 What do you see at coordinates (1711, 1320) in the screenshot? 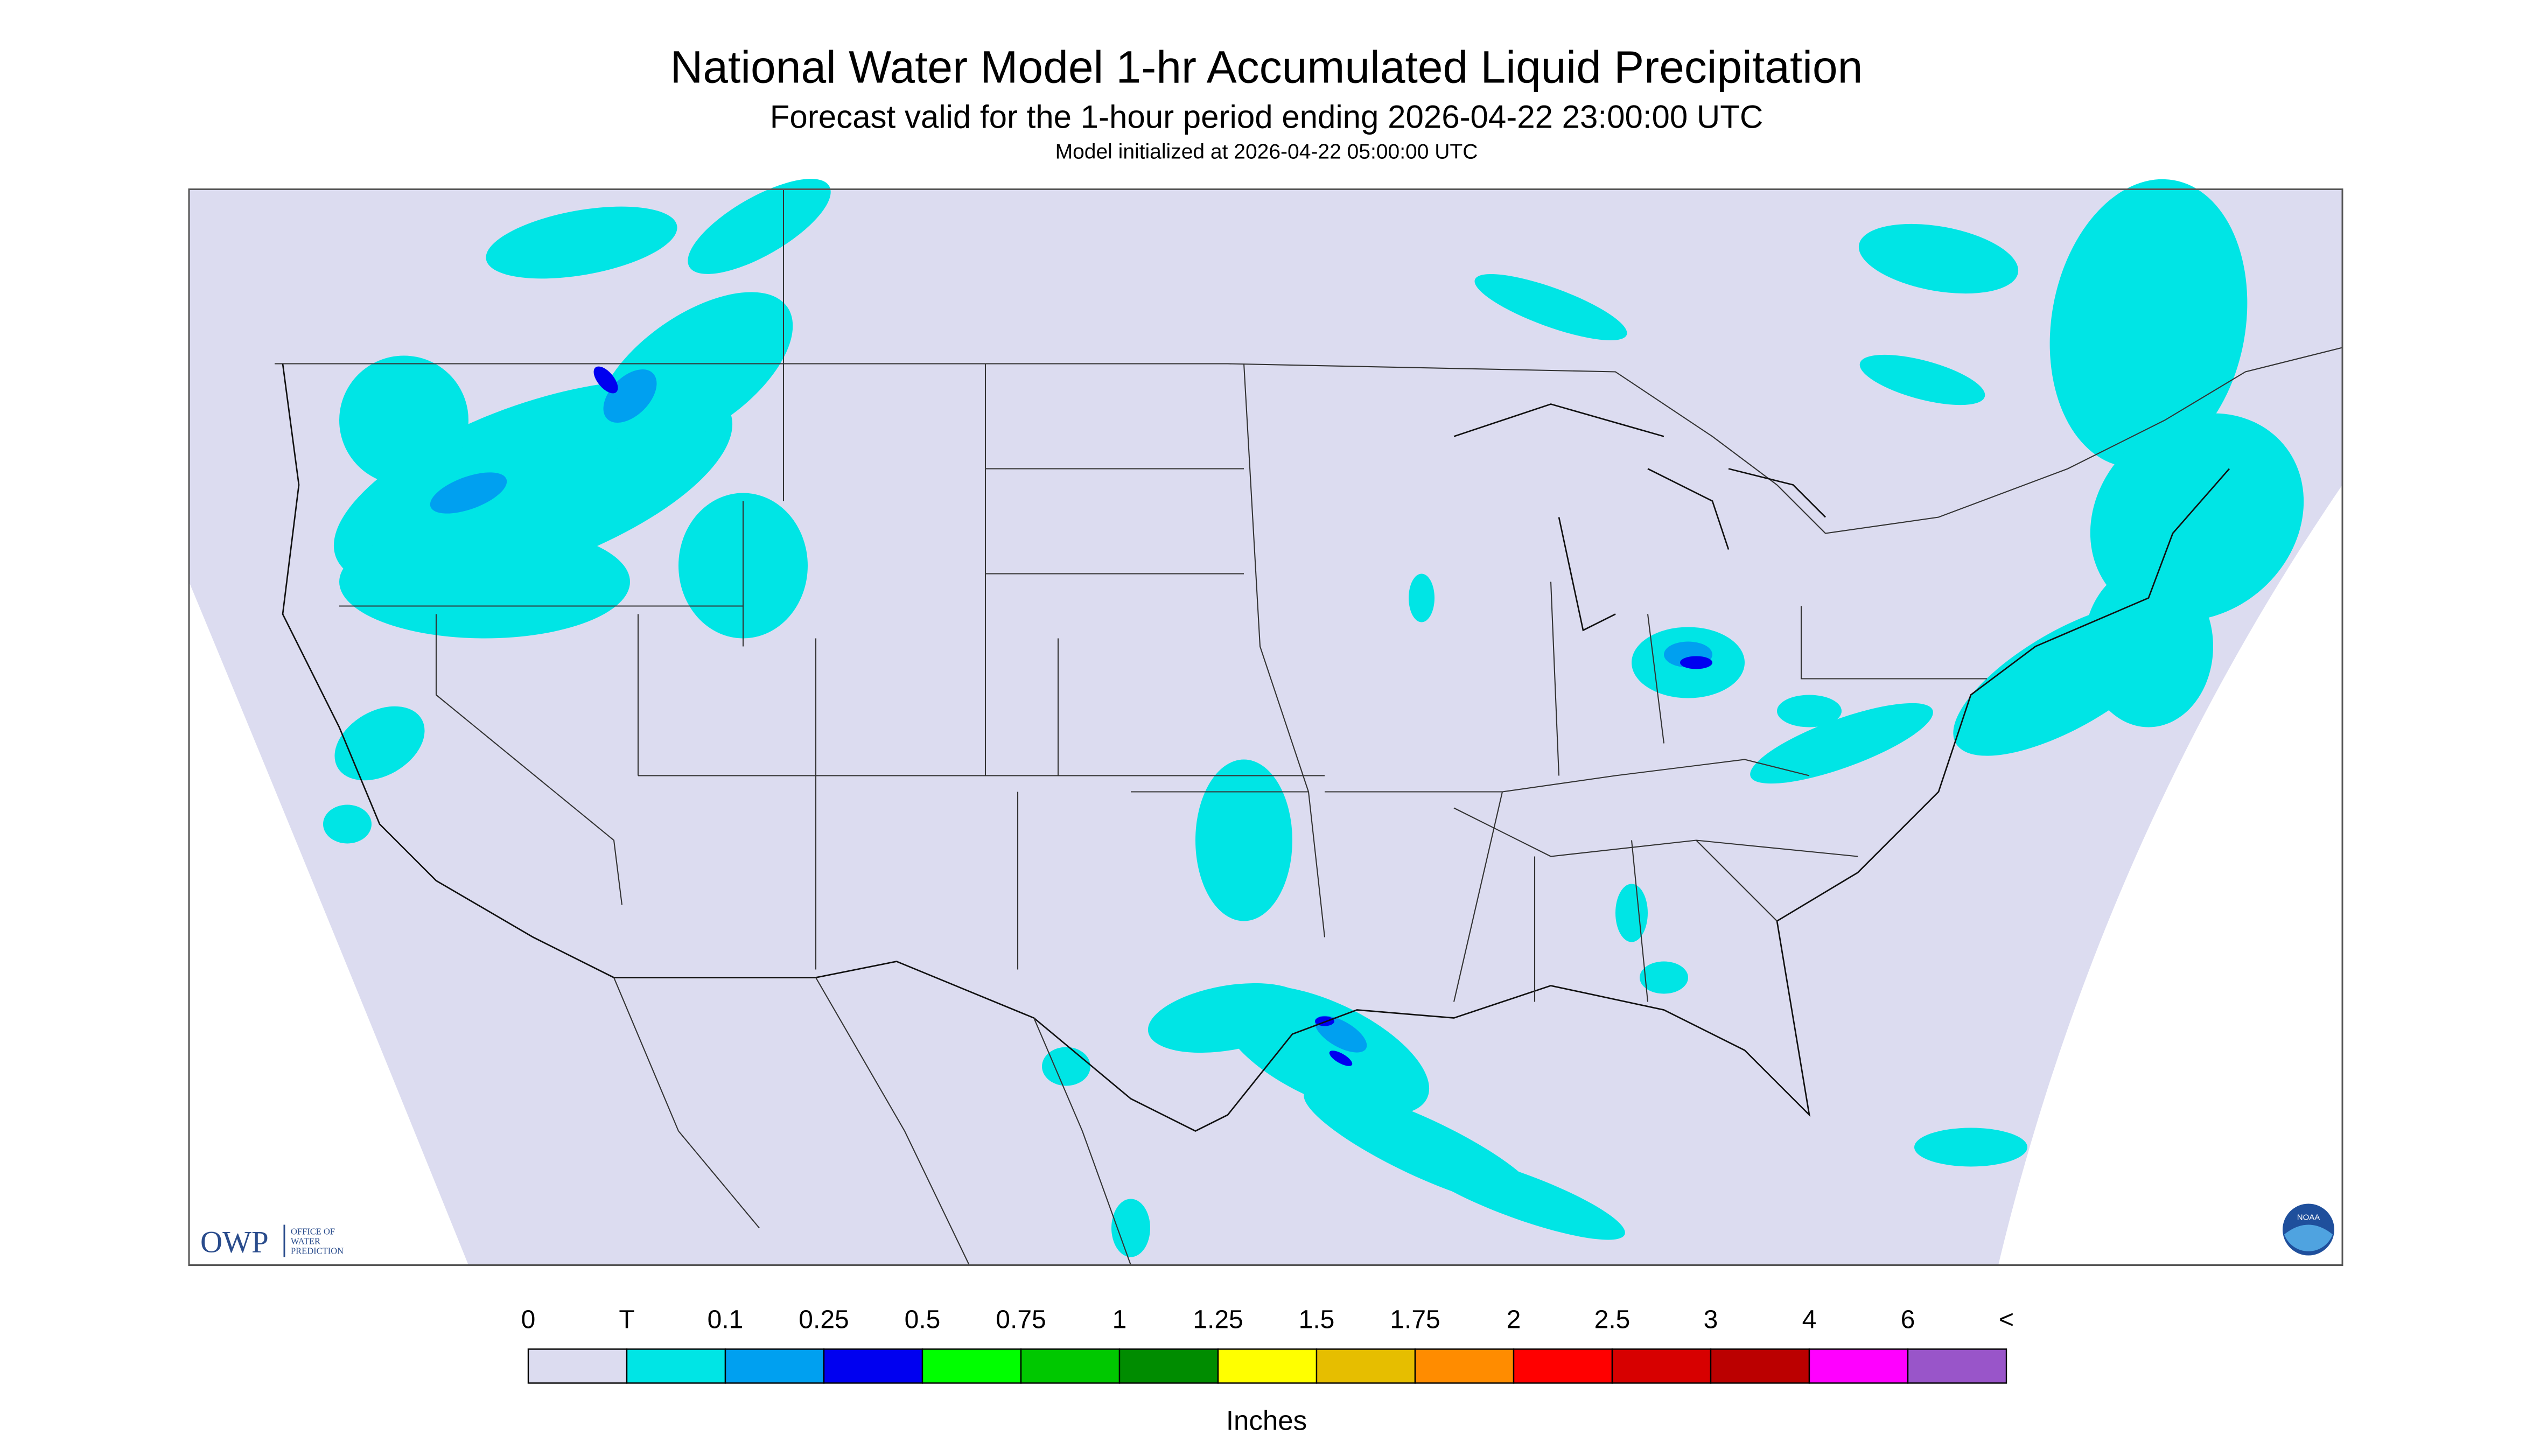
I see `legend-label: 3` at bounding box center [1711, 1320].